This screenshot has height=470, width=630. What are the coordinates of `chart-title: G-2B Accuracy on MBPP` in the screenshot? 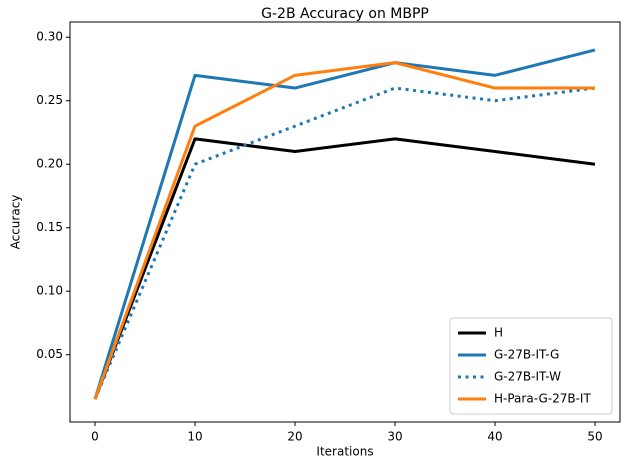 It's located at (345, 14).